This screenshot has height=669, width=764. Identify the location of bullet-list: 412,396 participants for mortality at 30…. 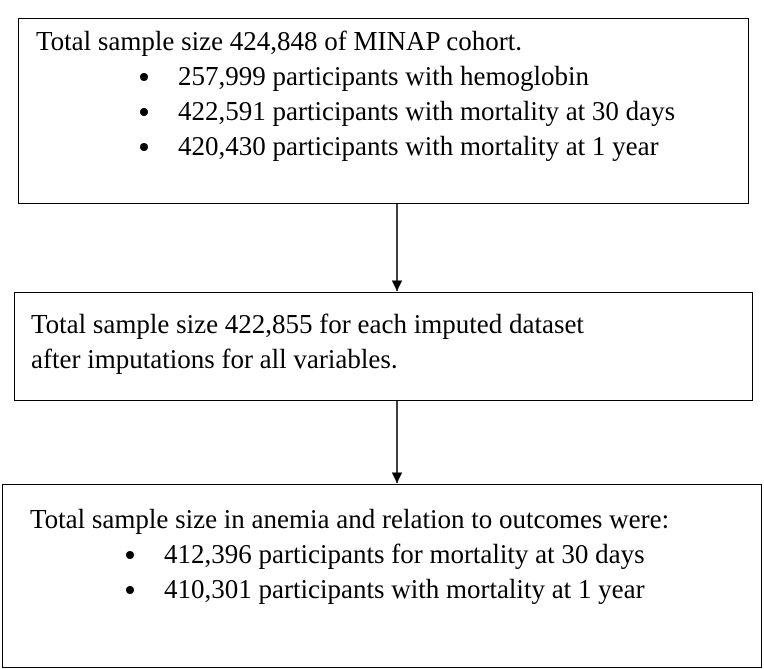
(391, 572).